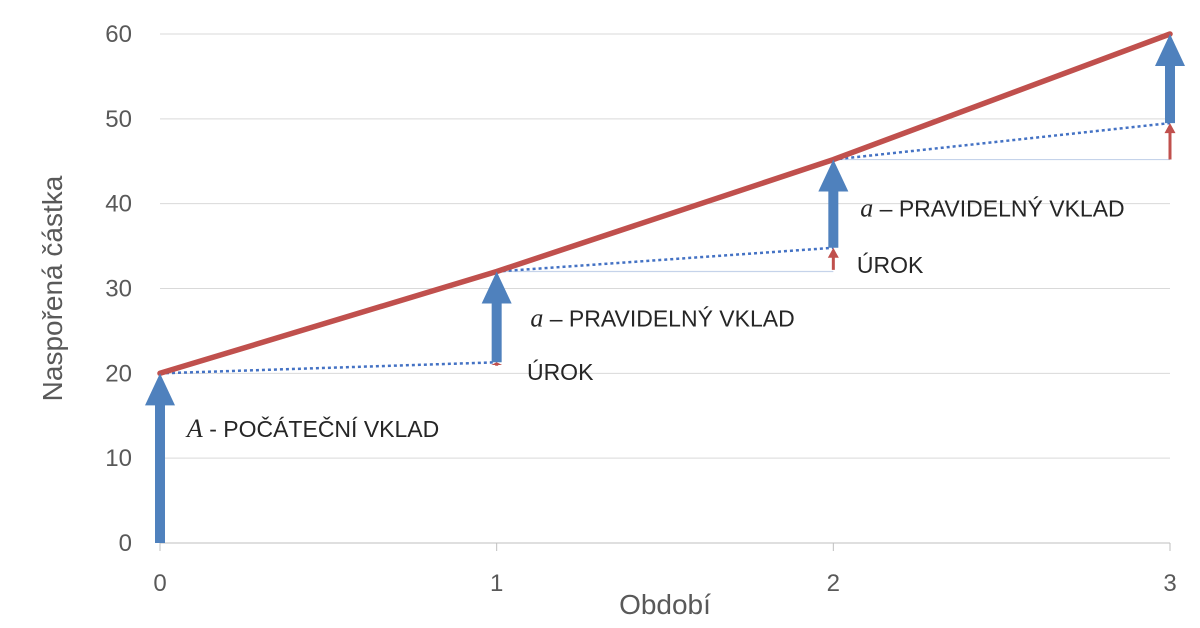 The width and height of the screenshot is (1200, 628). What do you see at coordinates (194, 428) in the screenshot?
I see `annotation-variable: A` at bounding box center [194, 428].